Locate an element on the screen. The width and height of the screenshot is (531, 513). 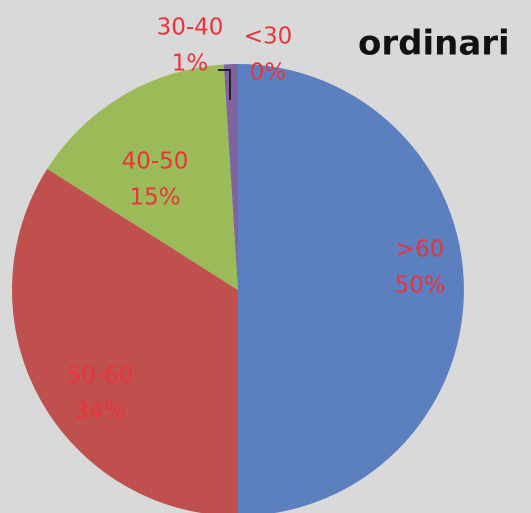
slice-value-label: 0% is located at coordinates (268, 73).